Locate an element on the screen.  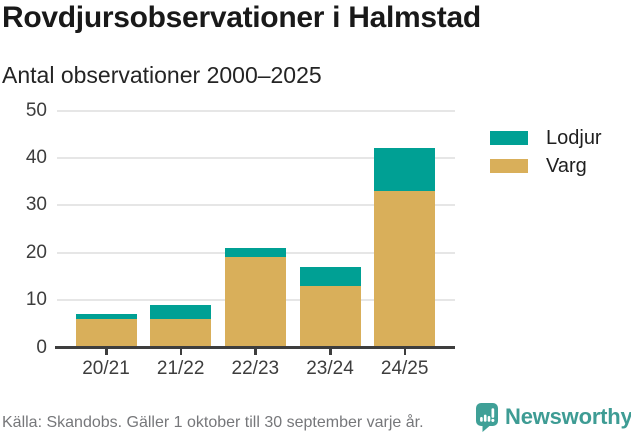
x-axis-label-24-25: 24/25 is located at coordinates (404, 368).